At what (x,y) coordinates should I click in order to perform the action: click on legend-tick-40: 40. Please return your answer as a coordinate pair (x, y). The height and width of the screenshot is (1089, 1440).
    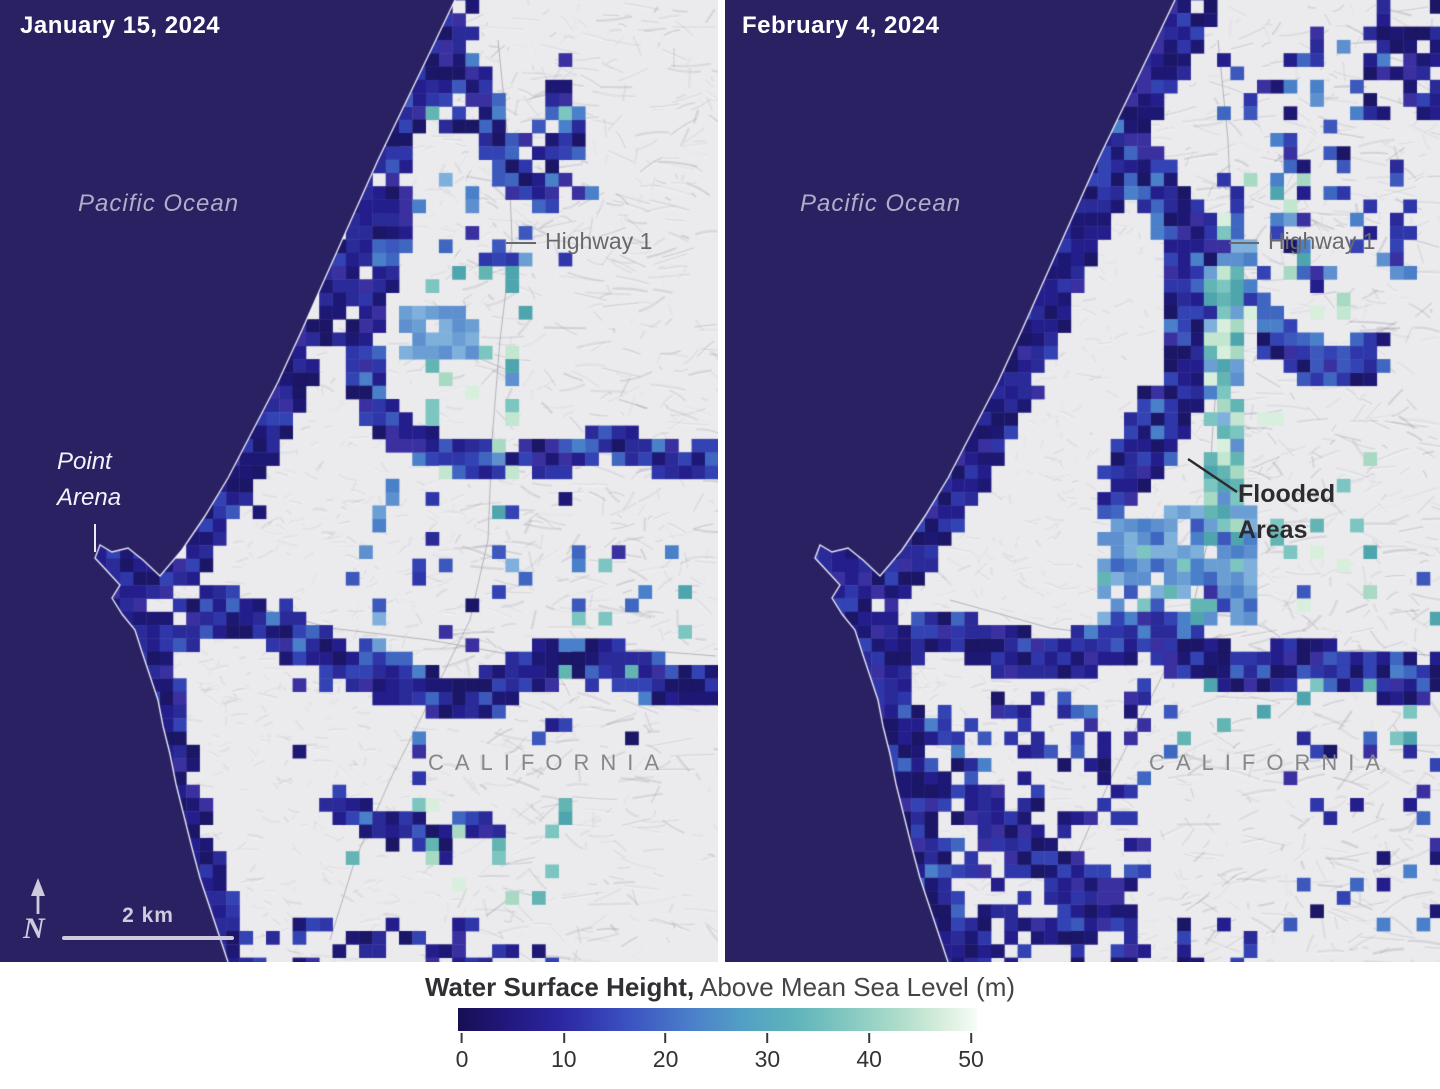
    Looking at the image, I should click on (869, 1053).